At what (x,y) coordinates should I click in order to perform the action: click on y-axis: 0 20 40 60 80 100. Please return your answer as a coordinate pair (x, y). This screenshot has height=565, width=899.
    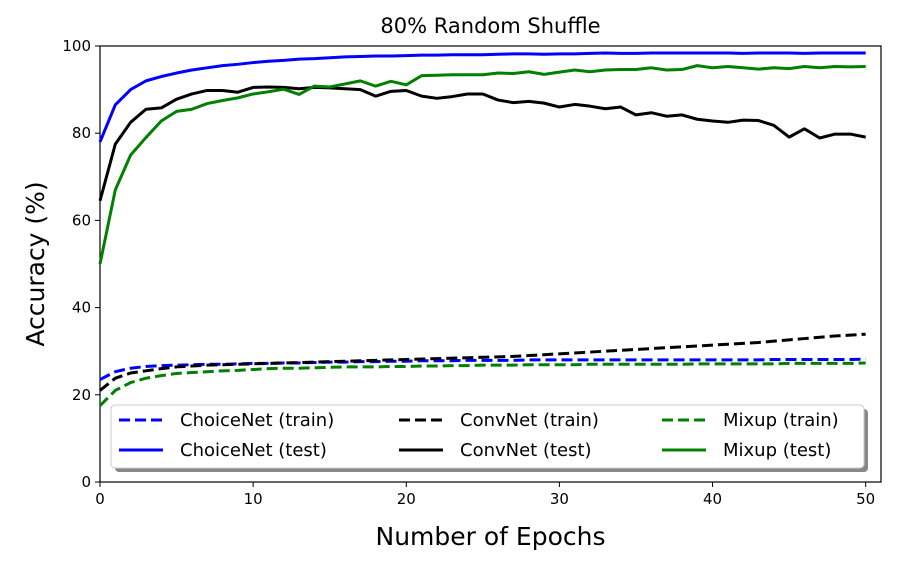
    Looking at the image, I should click on (81, 264).